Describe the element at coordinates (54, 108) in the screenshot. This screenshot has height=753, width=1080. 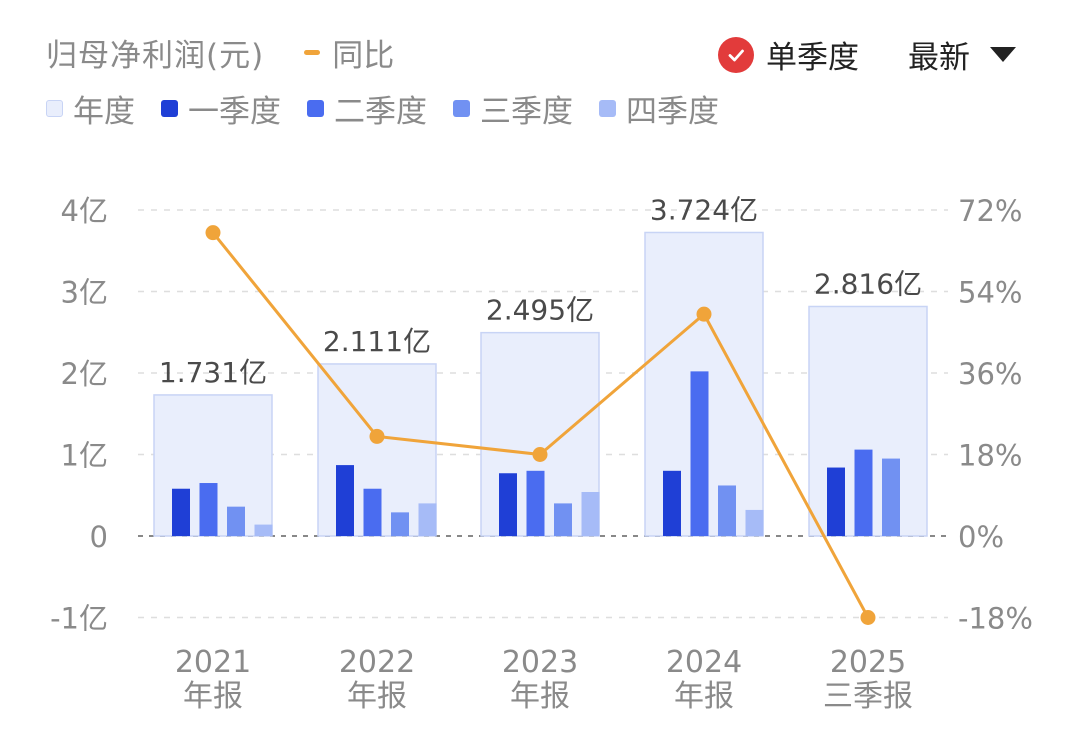
I see `annual-swatch-icon` at that location.